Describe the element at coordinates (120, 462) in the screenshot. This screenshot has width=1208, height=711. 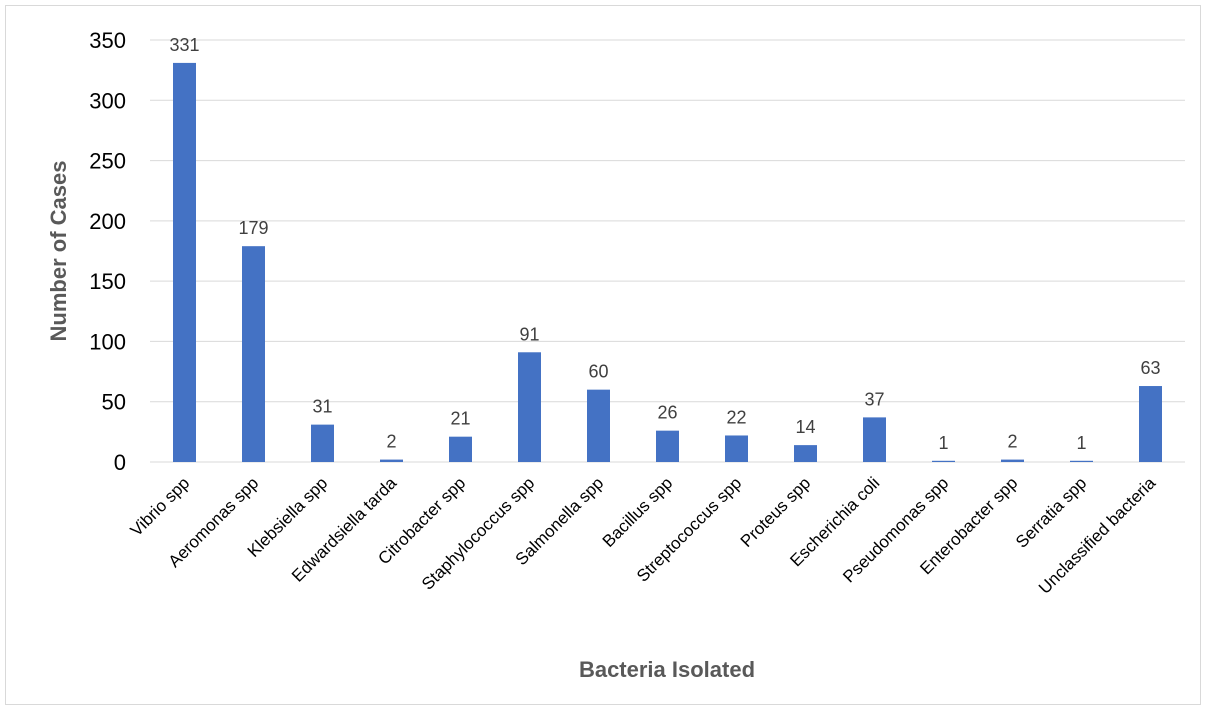
I see `y-tick-label: 0` at that location.